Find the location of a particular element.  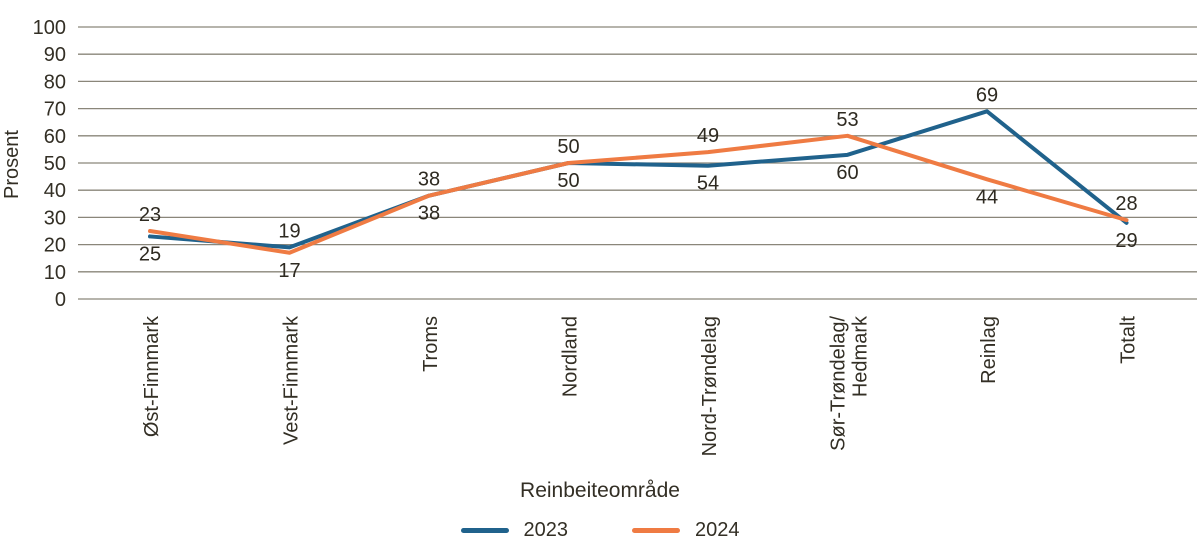

y-tick-label: 0 is located at coordinates (60, 300).